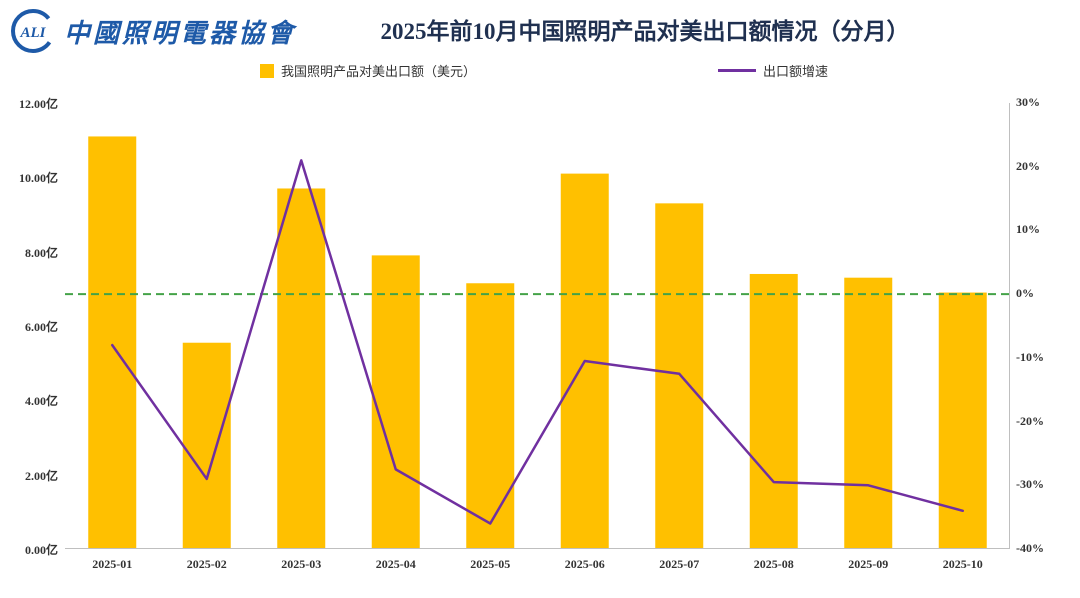  I want to click on org-logo: ALI 中國照明電器協會, so click(153, 31).